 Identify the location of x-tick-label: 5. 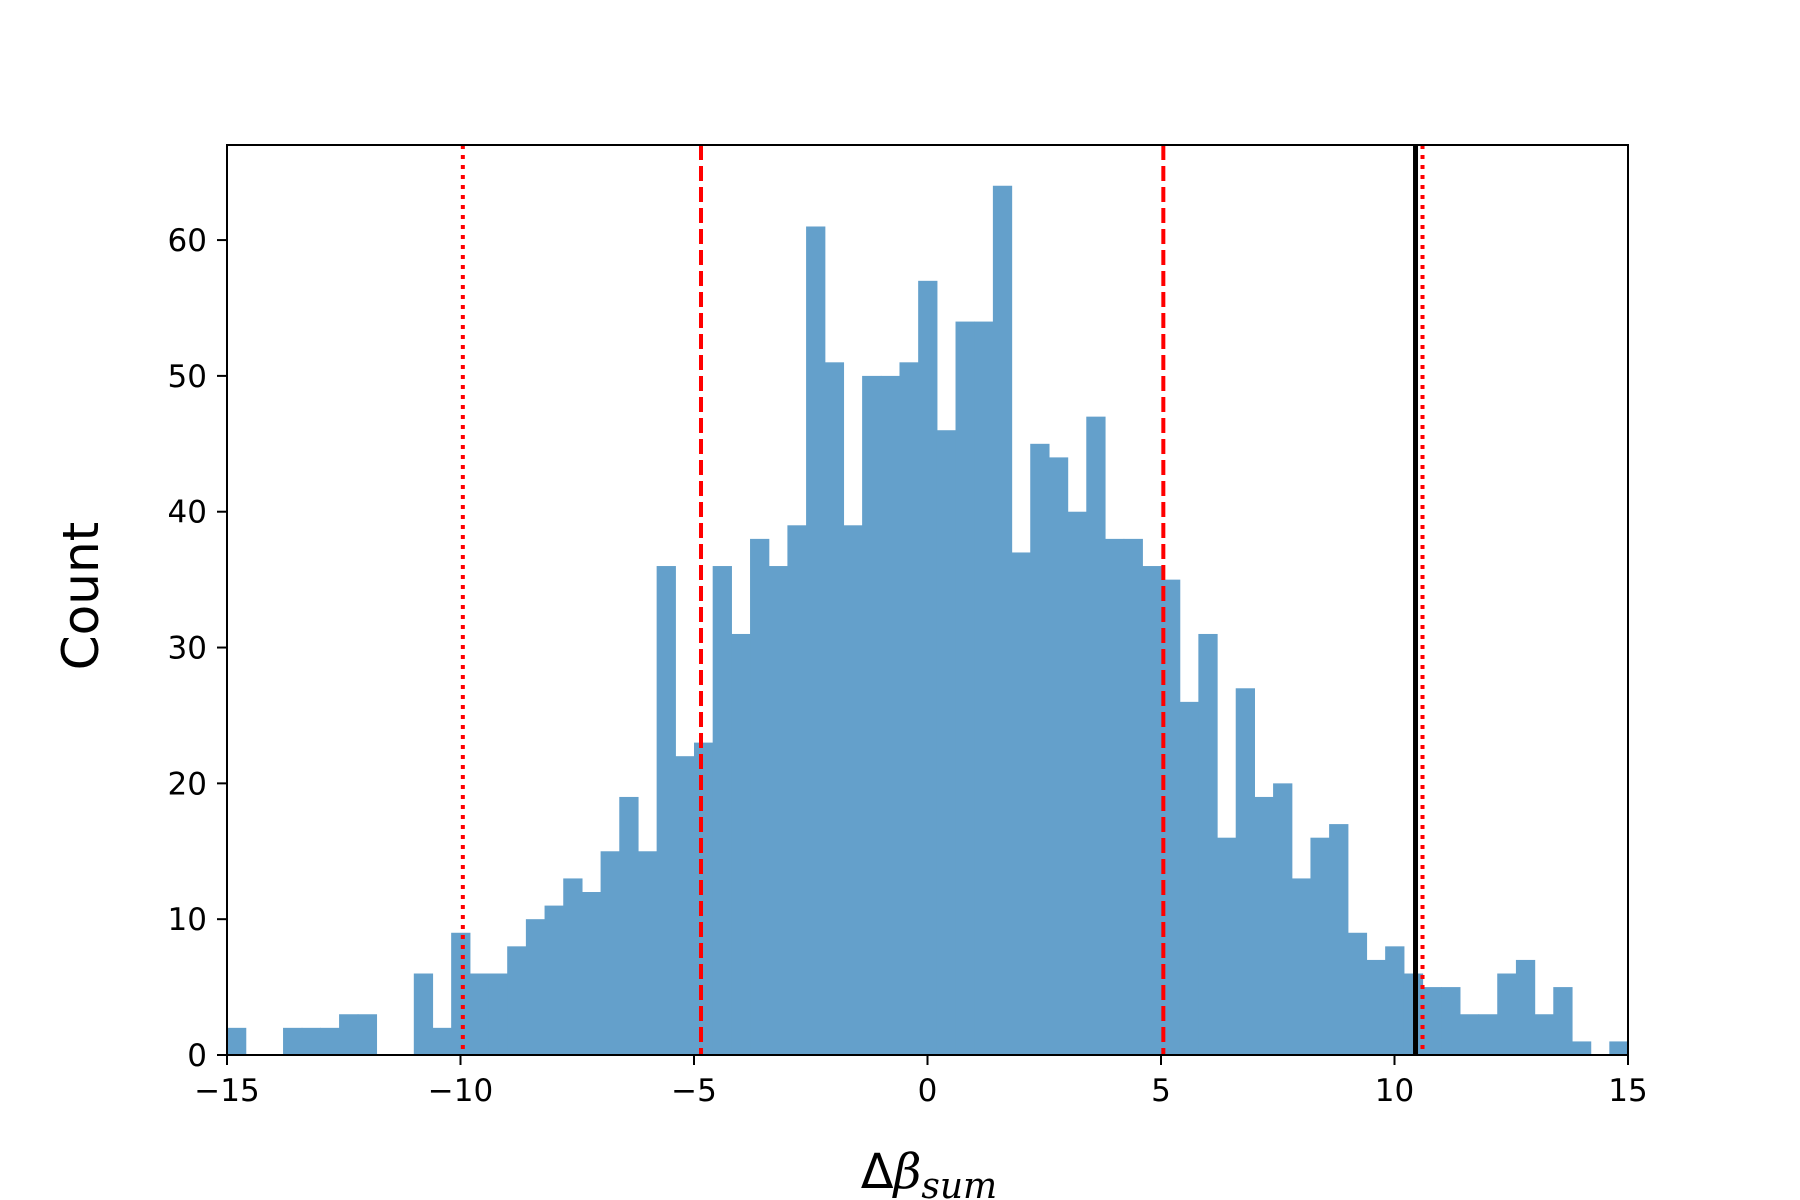
(1161, 1091).